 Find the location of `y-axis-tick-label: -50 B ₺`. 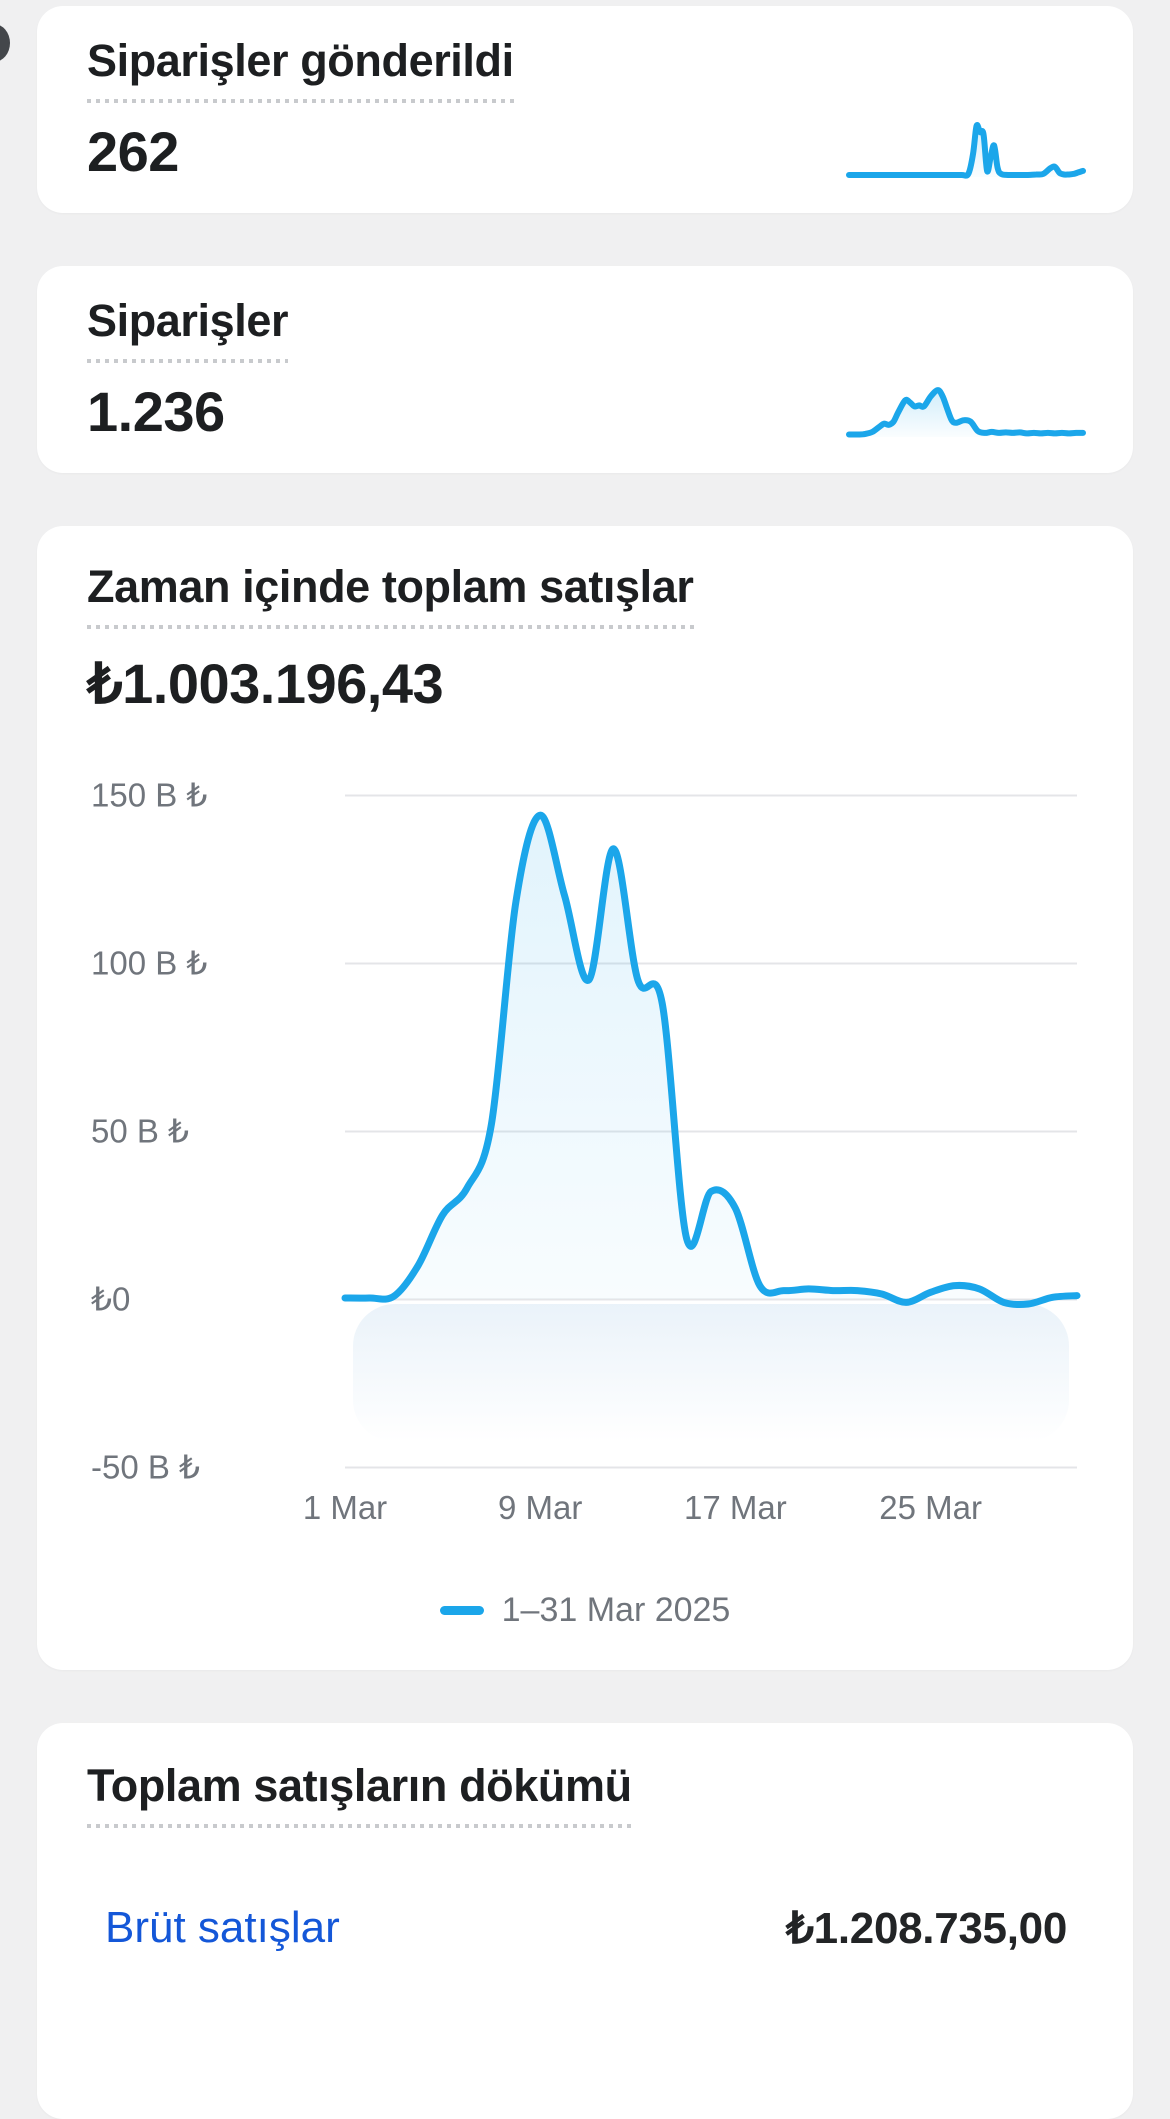

y-axis-tick-label: -50 B ₺ is located at coordinates (146, 1467).